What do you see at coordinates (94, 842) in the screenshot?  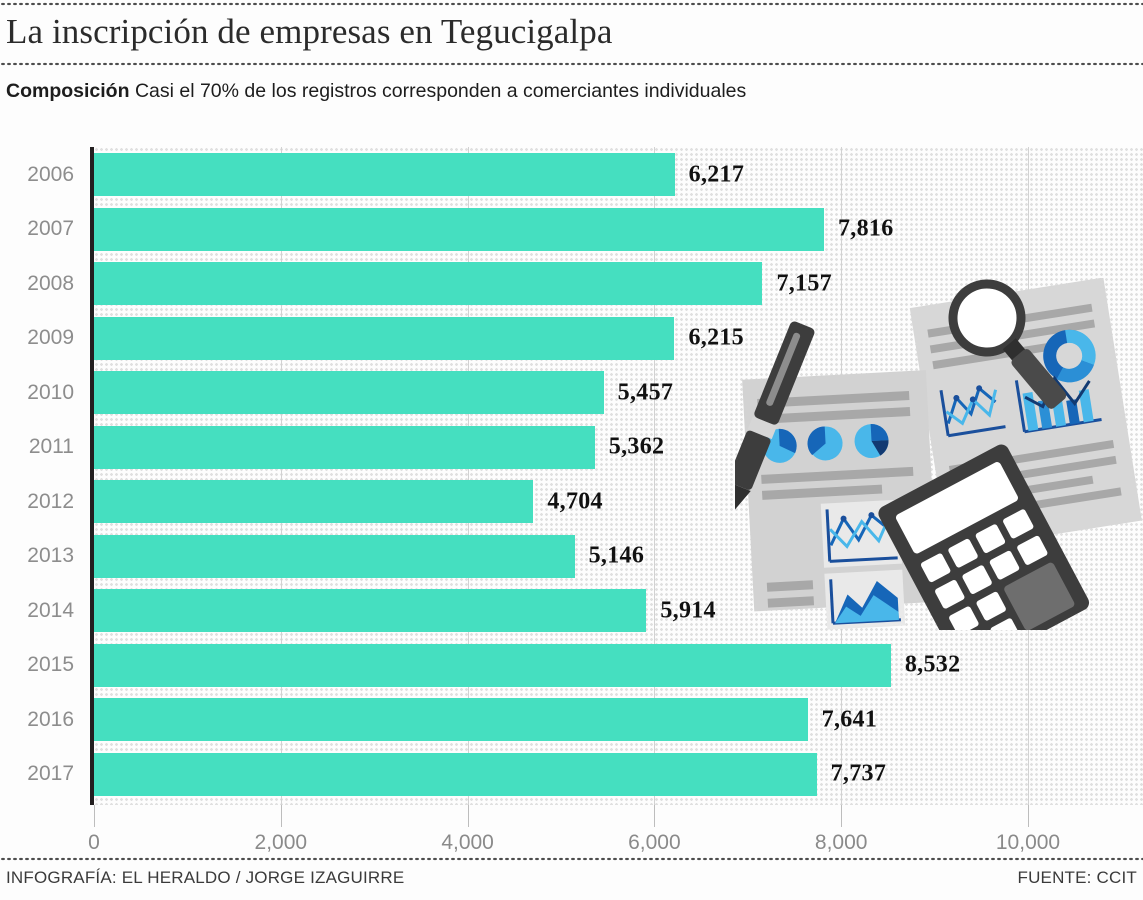 I see `x-axis-tick-label: 0` at bounding box center [94, 842].